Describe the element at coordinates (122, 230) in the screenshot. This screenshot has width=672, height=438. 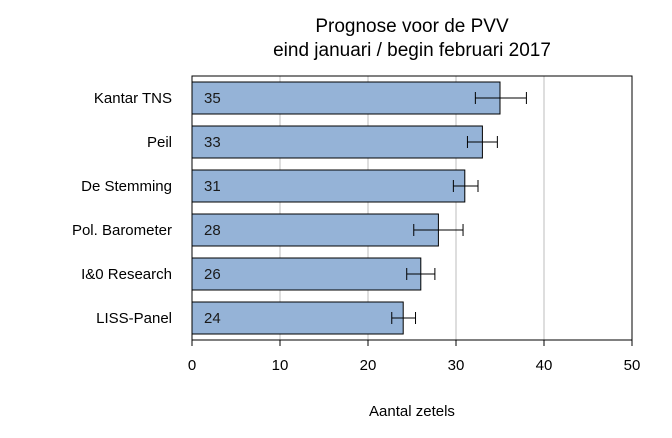
I see `category-label: Pol. Barometer` at that location.